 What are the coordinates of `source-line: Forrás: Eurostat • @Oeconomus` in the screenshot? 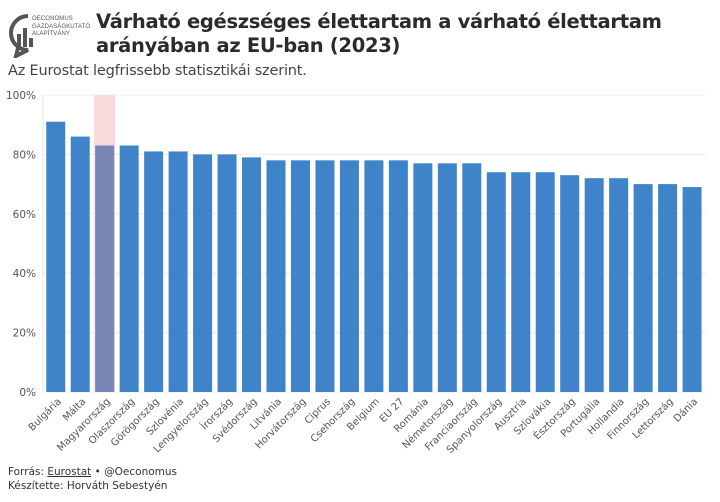 It's located at (92, 472).